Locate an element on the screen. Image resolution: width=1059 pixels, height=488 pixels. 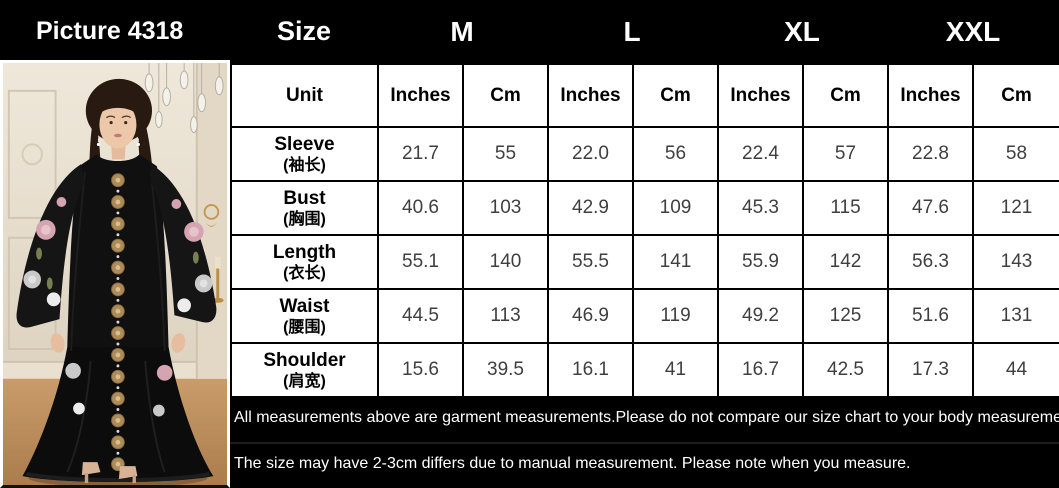
row-label-sleeve: Sleeve (袖长) is located at coordinates (304, 154).